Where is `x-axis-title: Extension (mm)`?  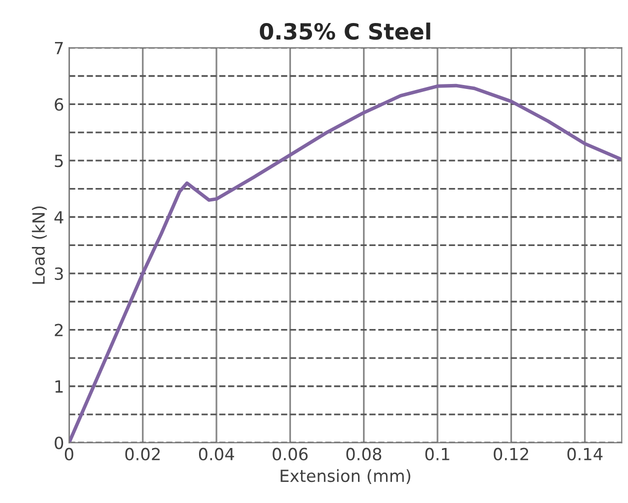
x-axis-title: Extension (mm) is located at coordinates (345, 476).